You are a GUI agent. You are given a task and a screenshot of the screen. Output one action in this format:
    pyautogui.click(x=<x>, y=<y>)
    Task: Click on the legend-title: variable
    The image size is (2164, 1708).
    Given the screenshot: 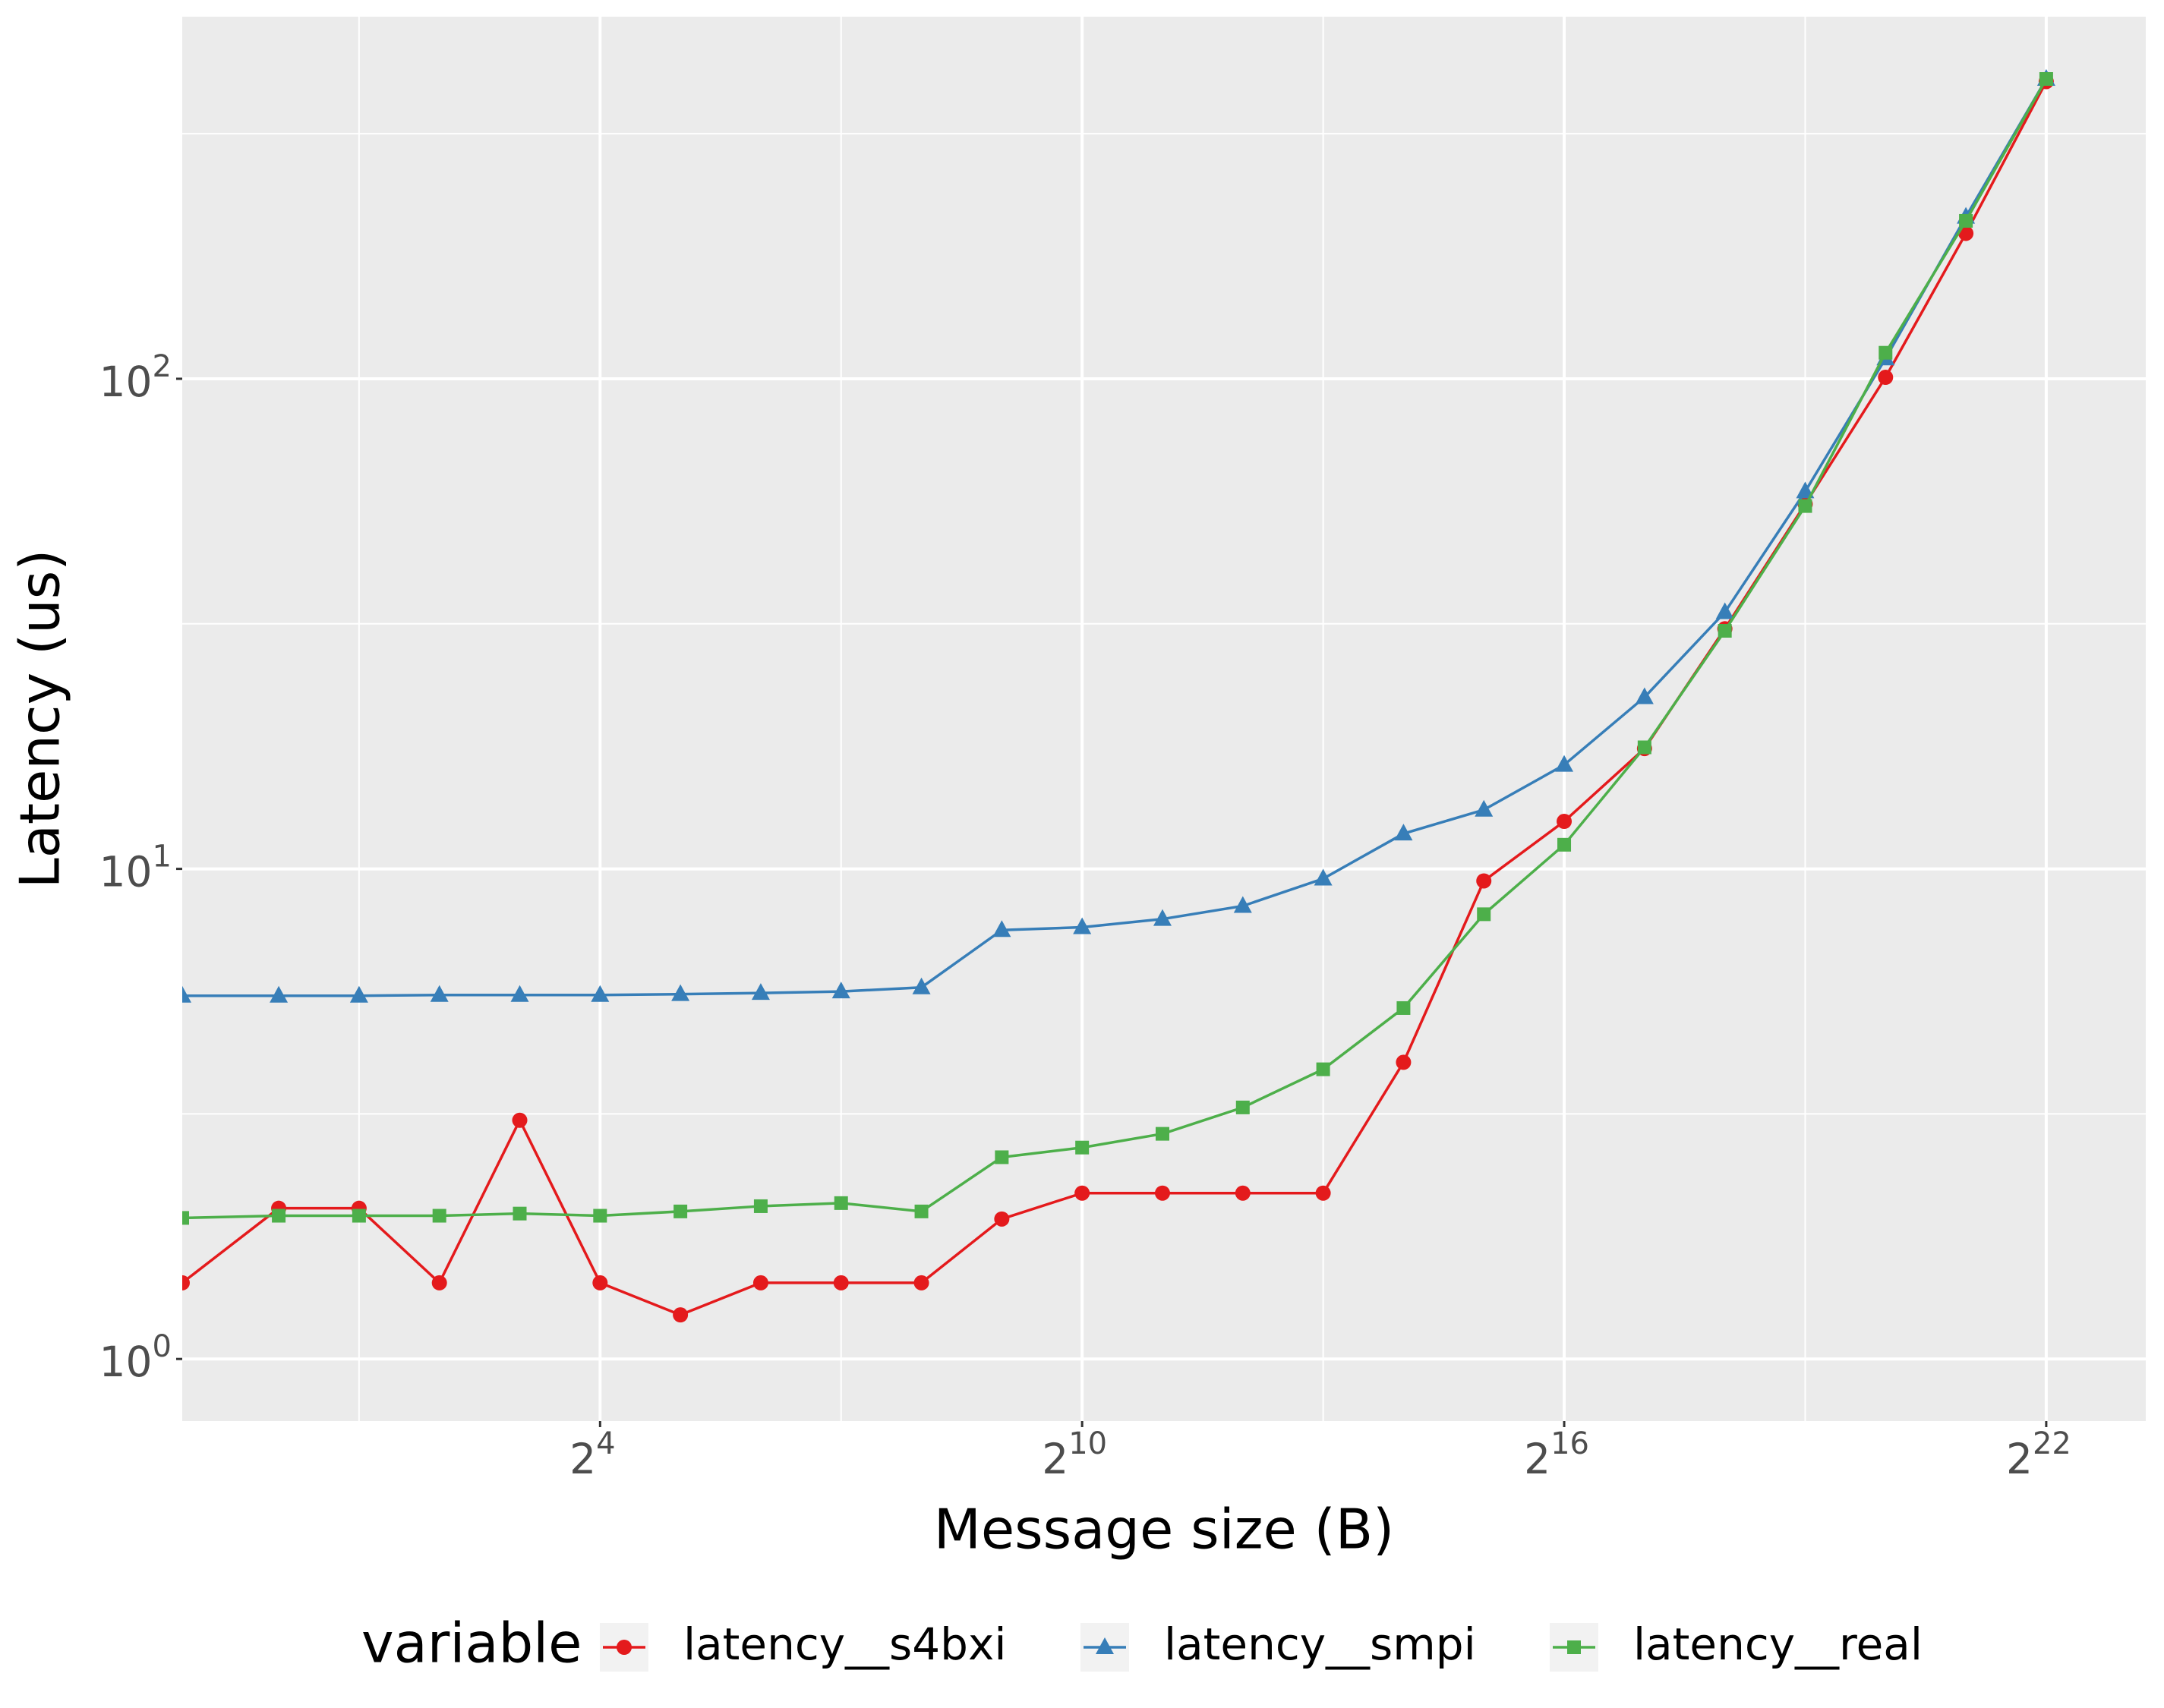 What is the action you would take?
    pyautogui.click(x=471, y=1643)
    